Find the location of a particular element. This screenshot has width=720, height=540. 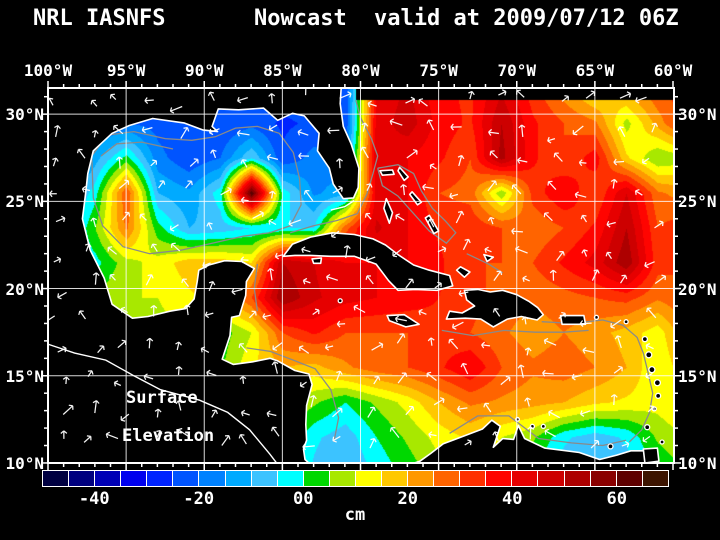

lon-label-60w: 60°W is located at coordinates (673, 70).